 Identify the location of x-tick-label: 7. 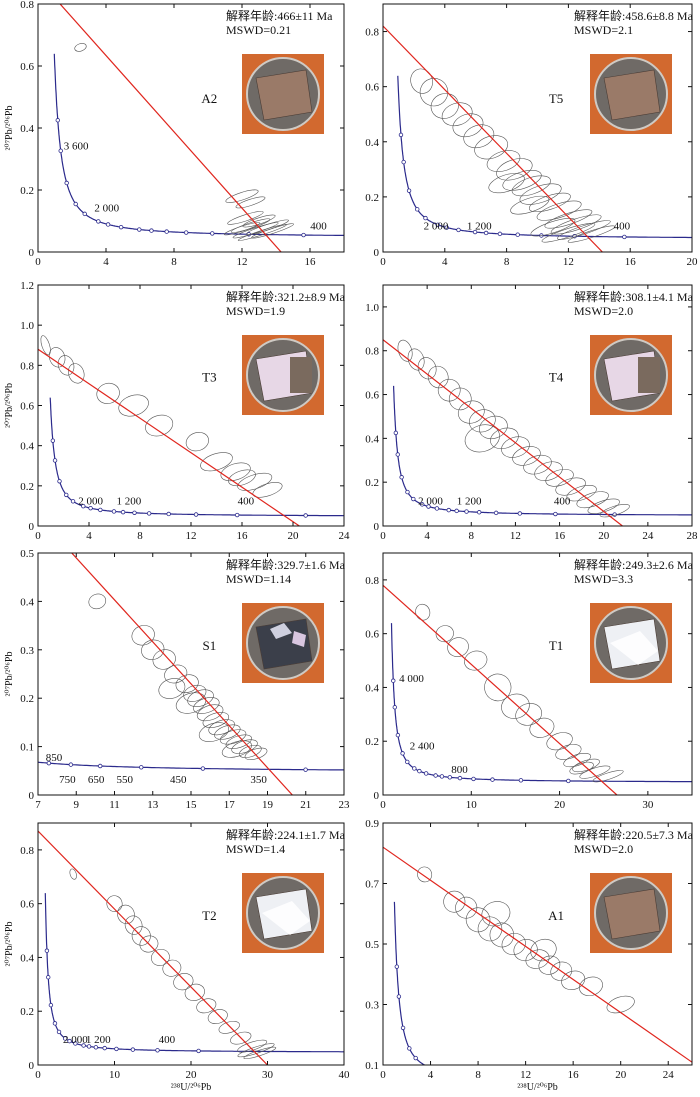
(38, 805).